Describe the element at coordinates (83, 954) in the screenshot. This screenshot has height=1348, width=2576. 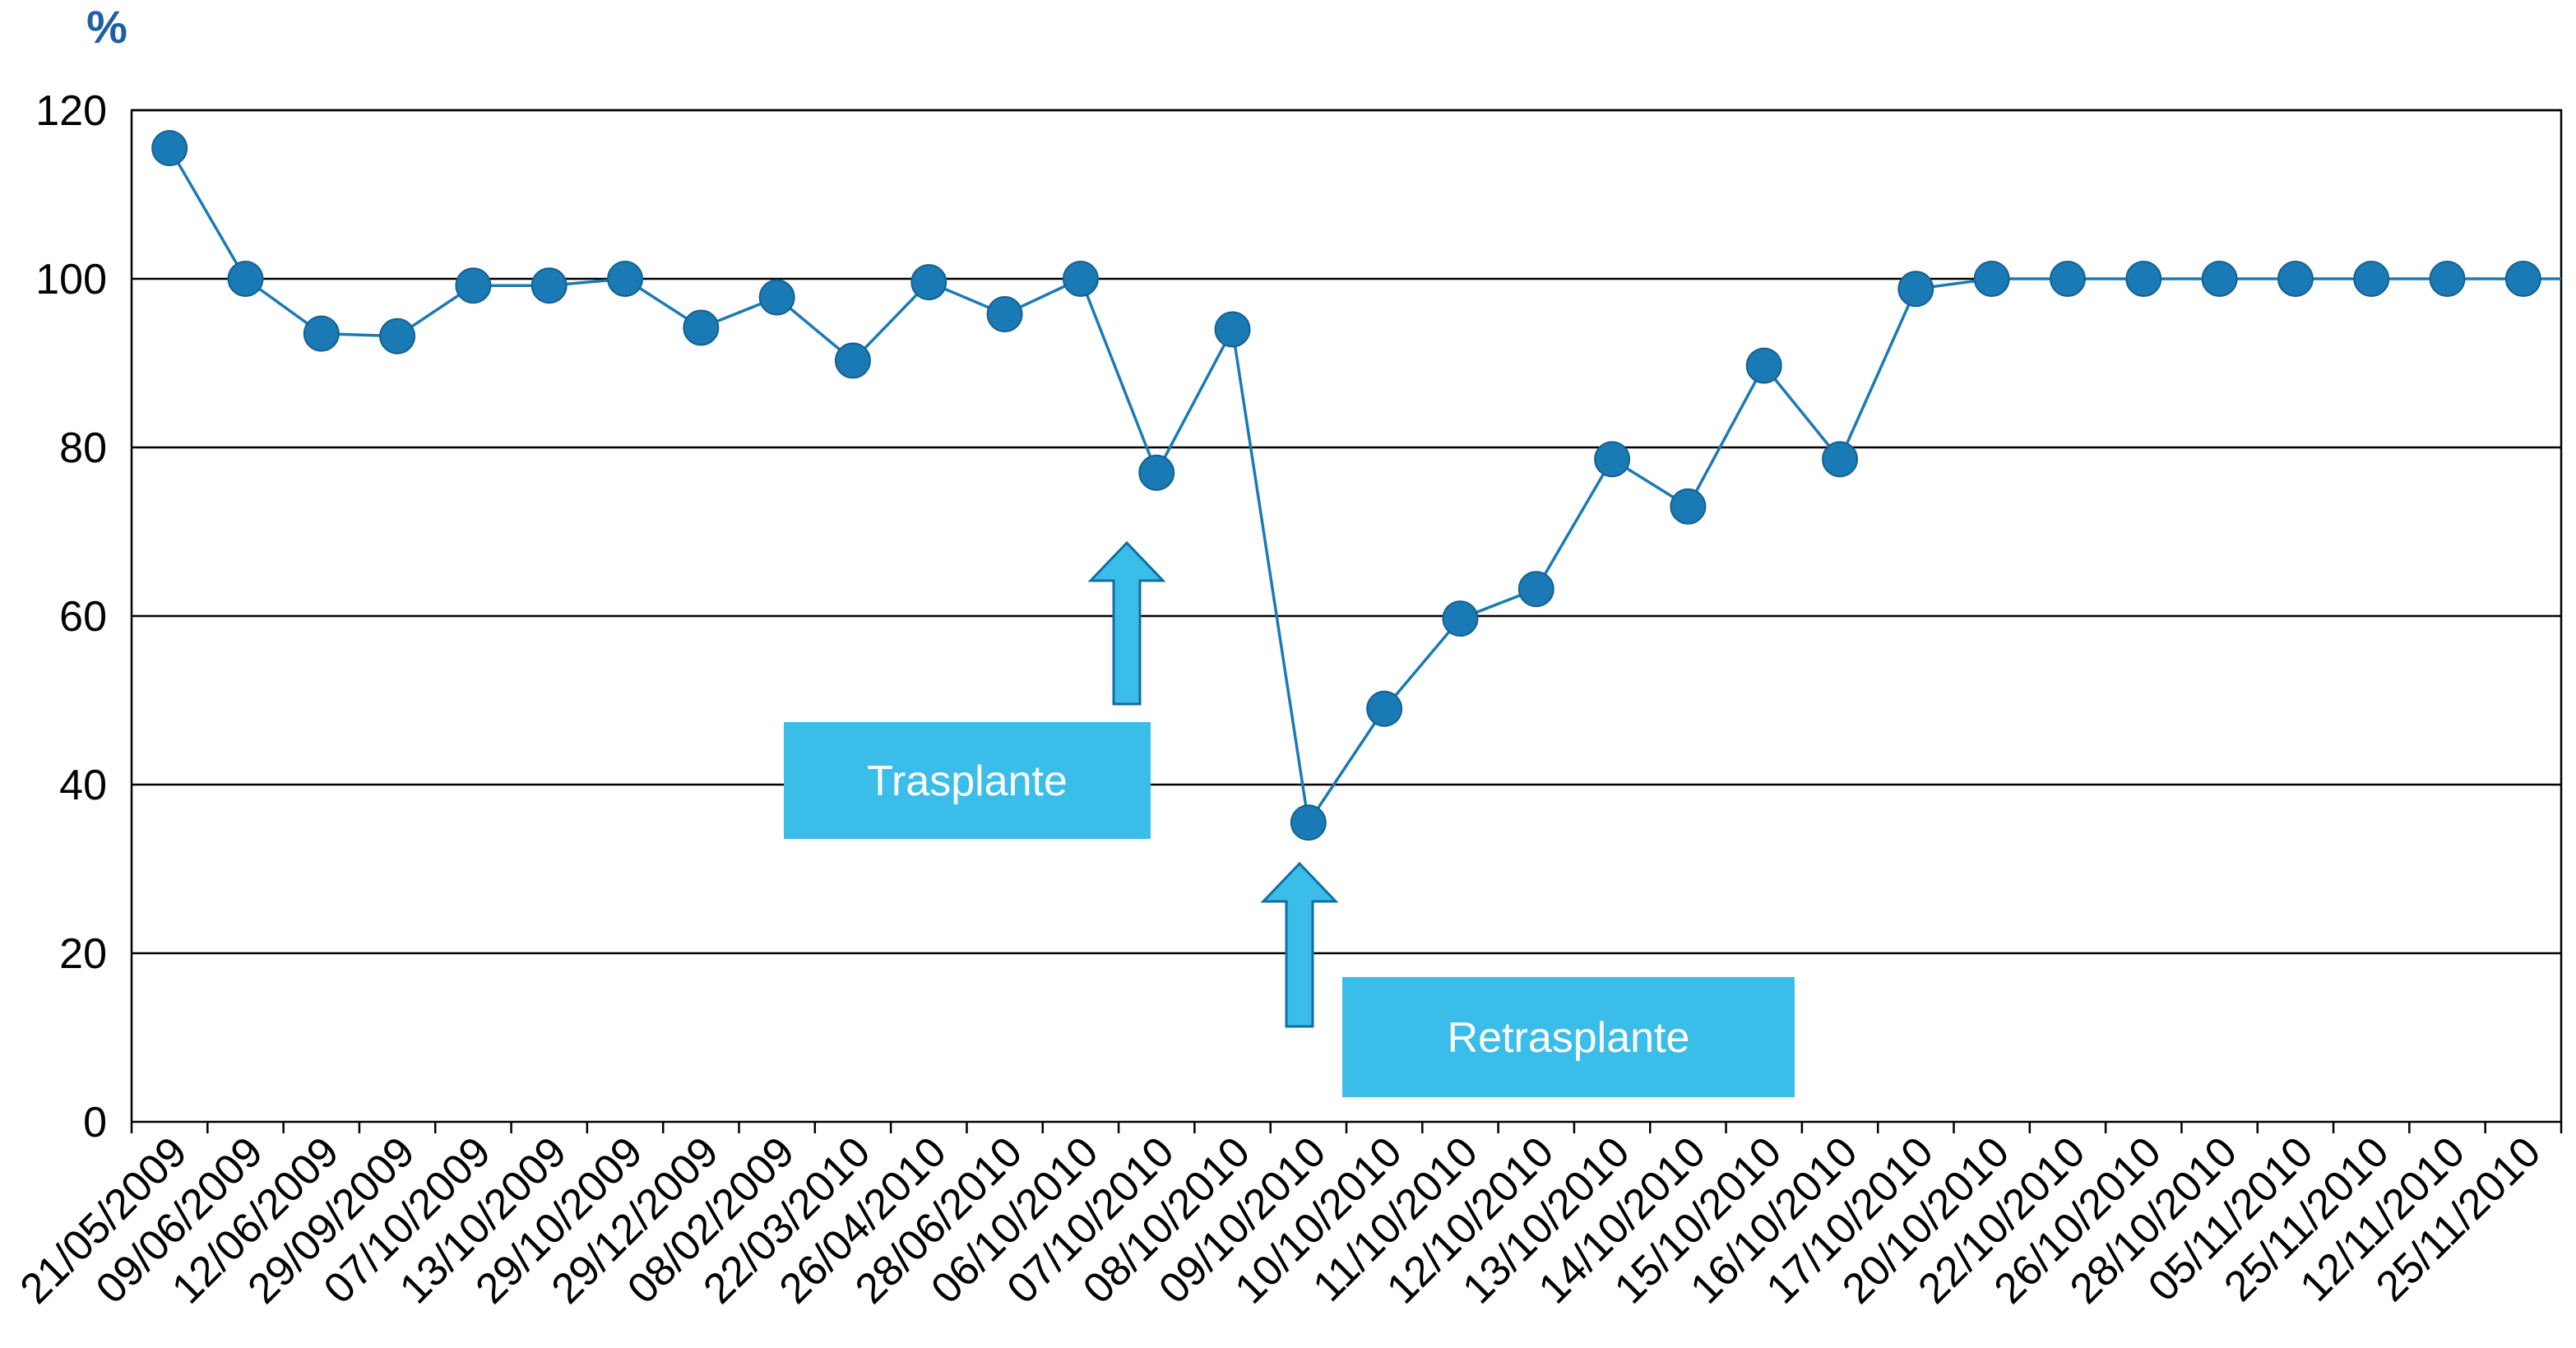
I see `y-tick-label: 20` at that location.